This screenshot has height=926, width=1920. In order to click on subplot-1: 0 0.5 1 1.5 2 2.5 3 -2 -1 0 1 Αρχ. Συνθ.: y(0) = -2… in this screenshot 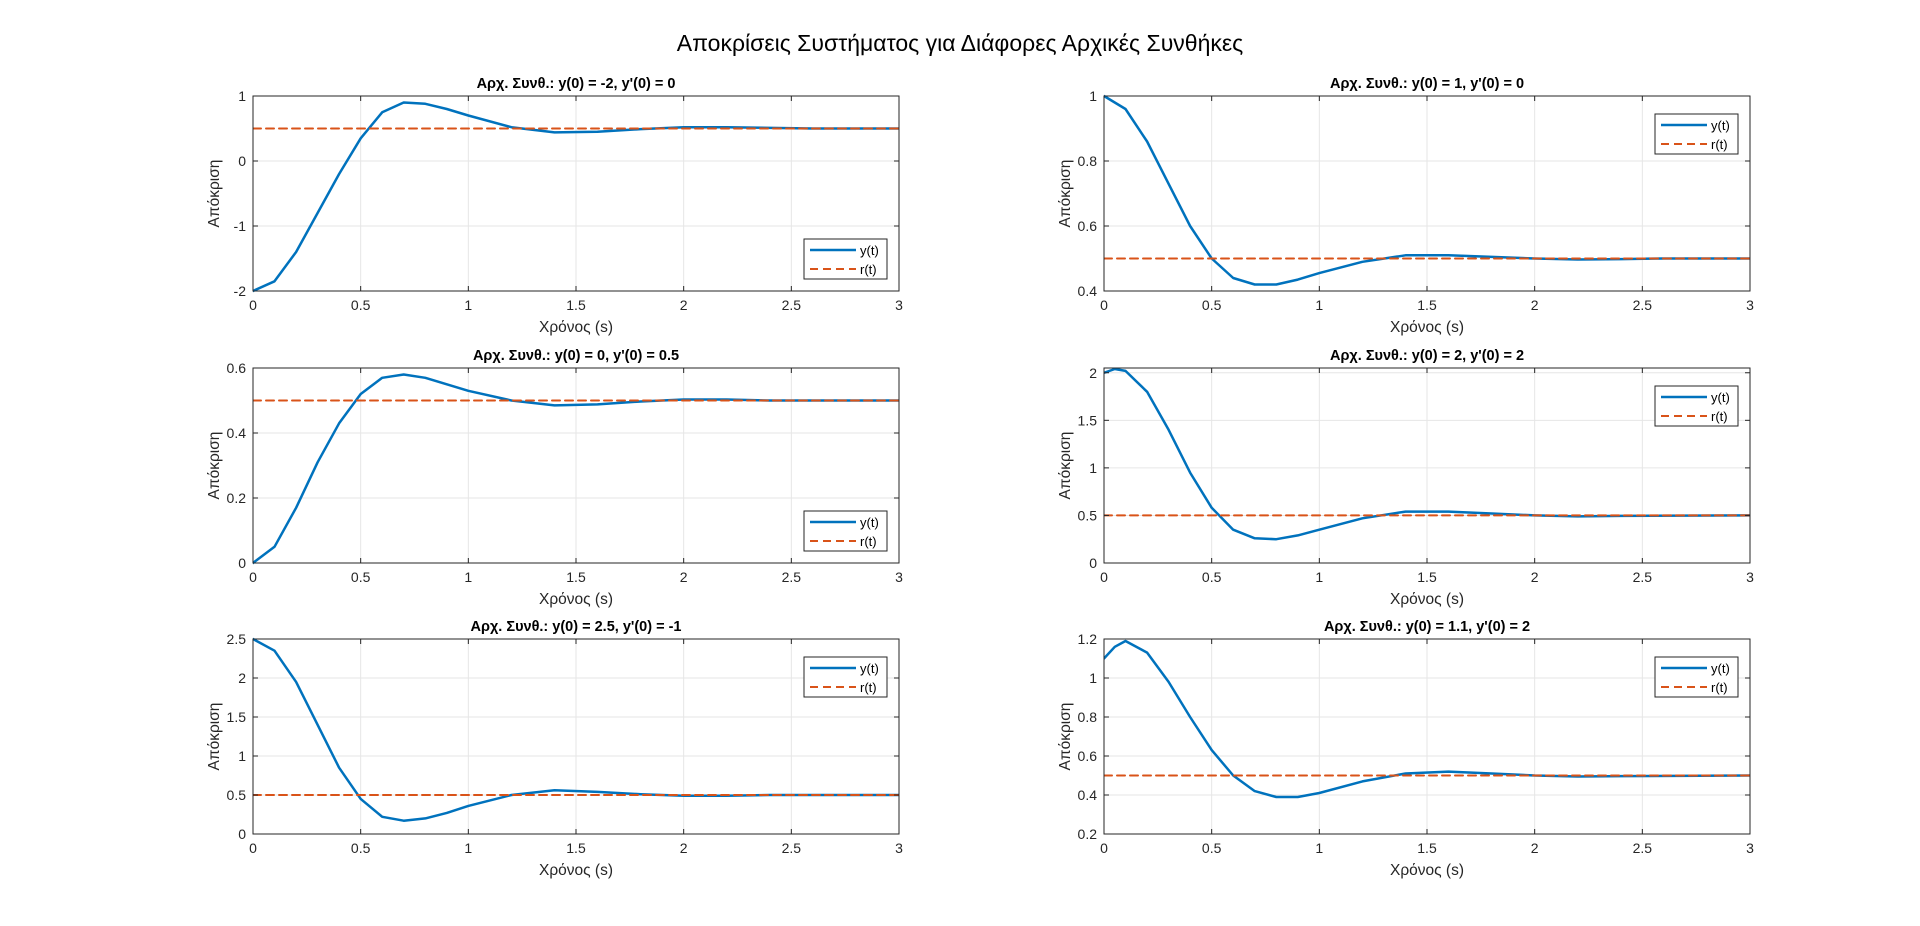, I will do `click(554, 206)`.